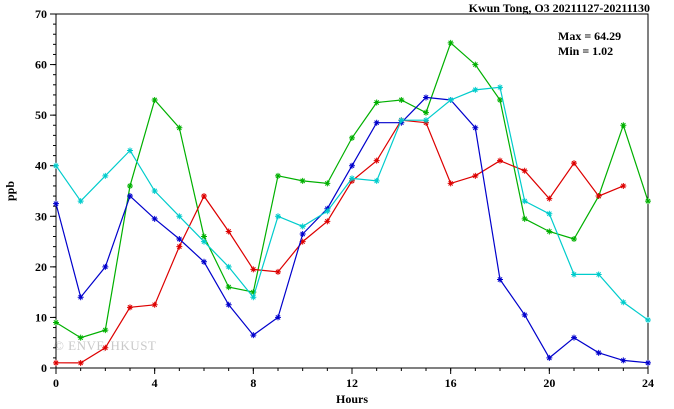  Describe the element at coordinates (41, 166) in the screenshot. I see `y-tick-label: 40` at that location.